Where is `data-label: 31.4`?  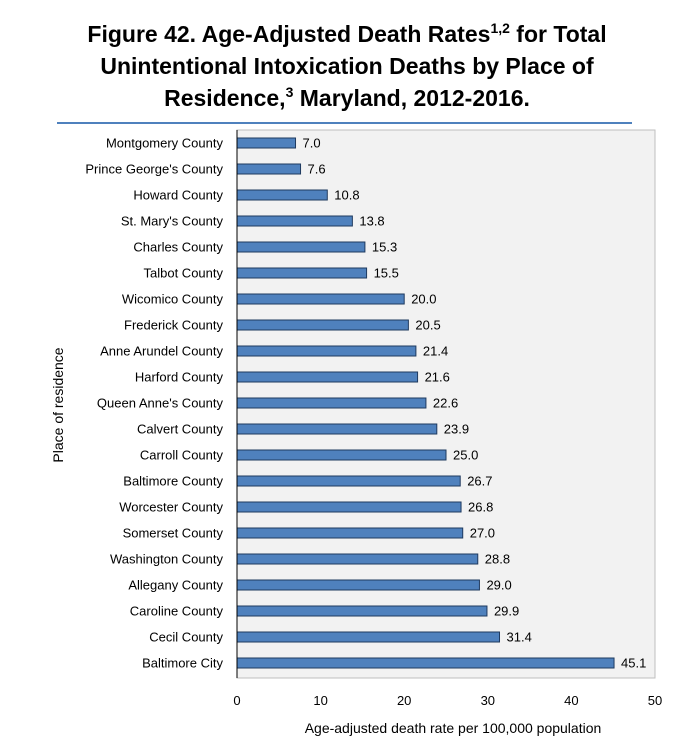 data-label: 31.4 is located at coordinates (519, 637).